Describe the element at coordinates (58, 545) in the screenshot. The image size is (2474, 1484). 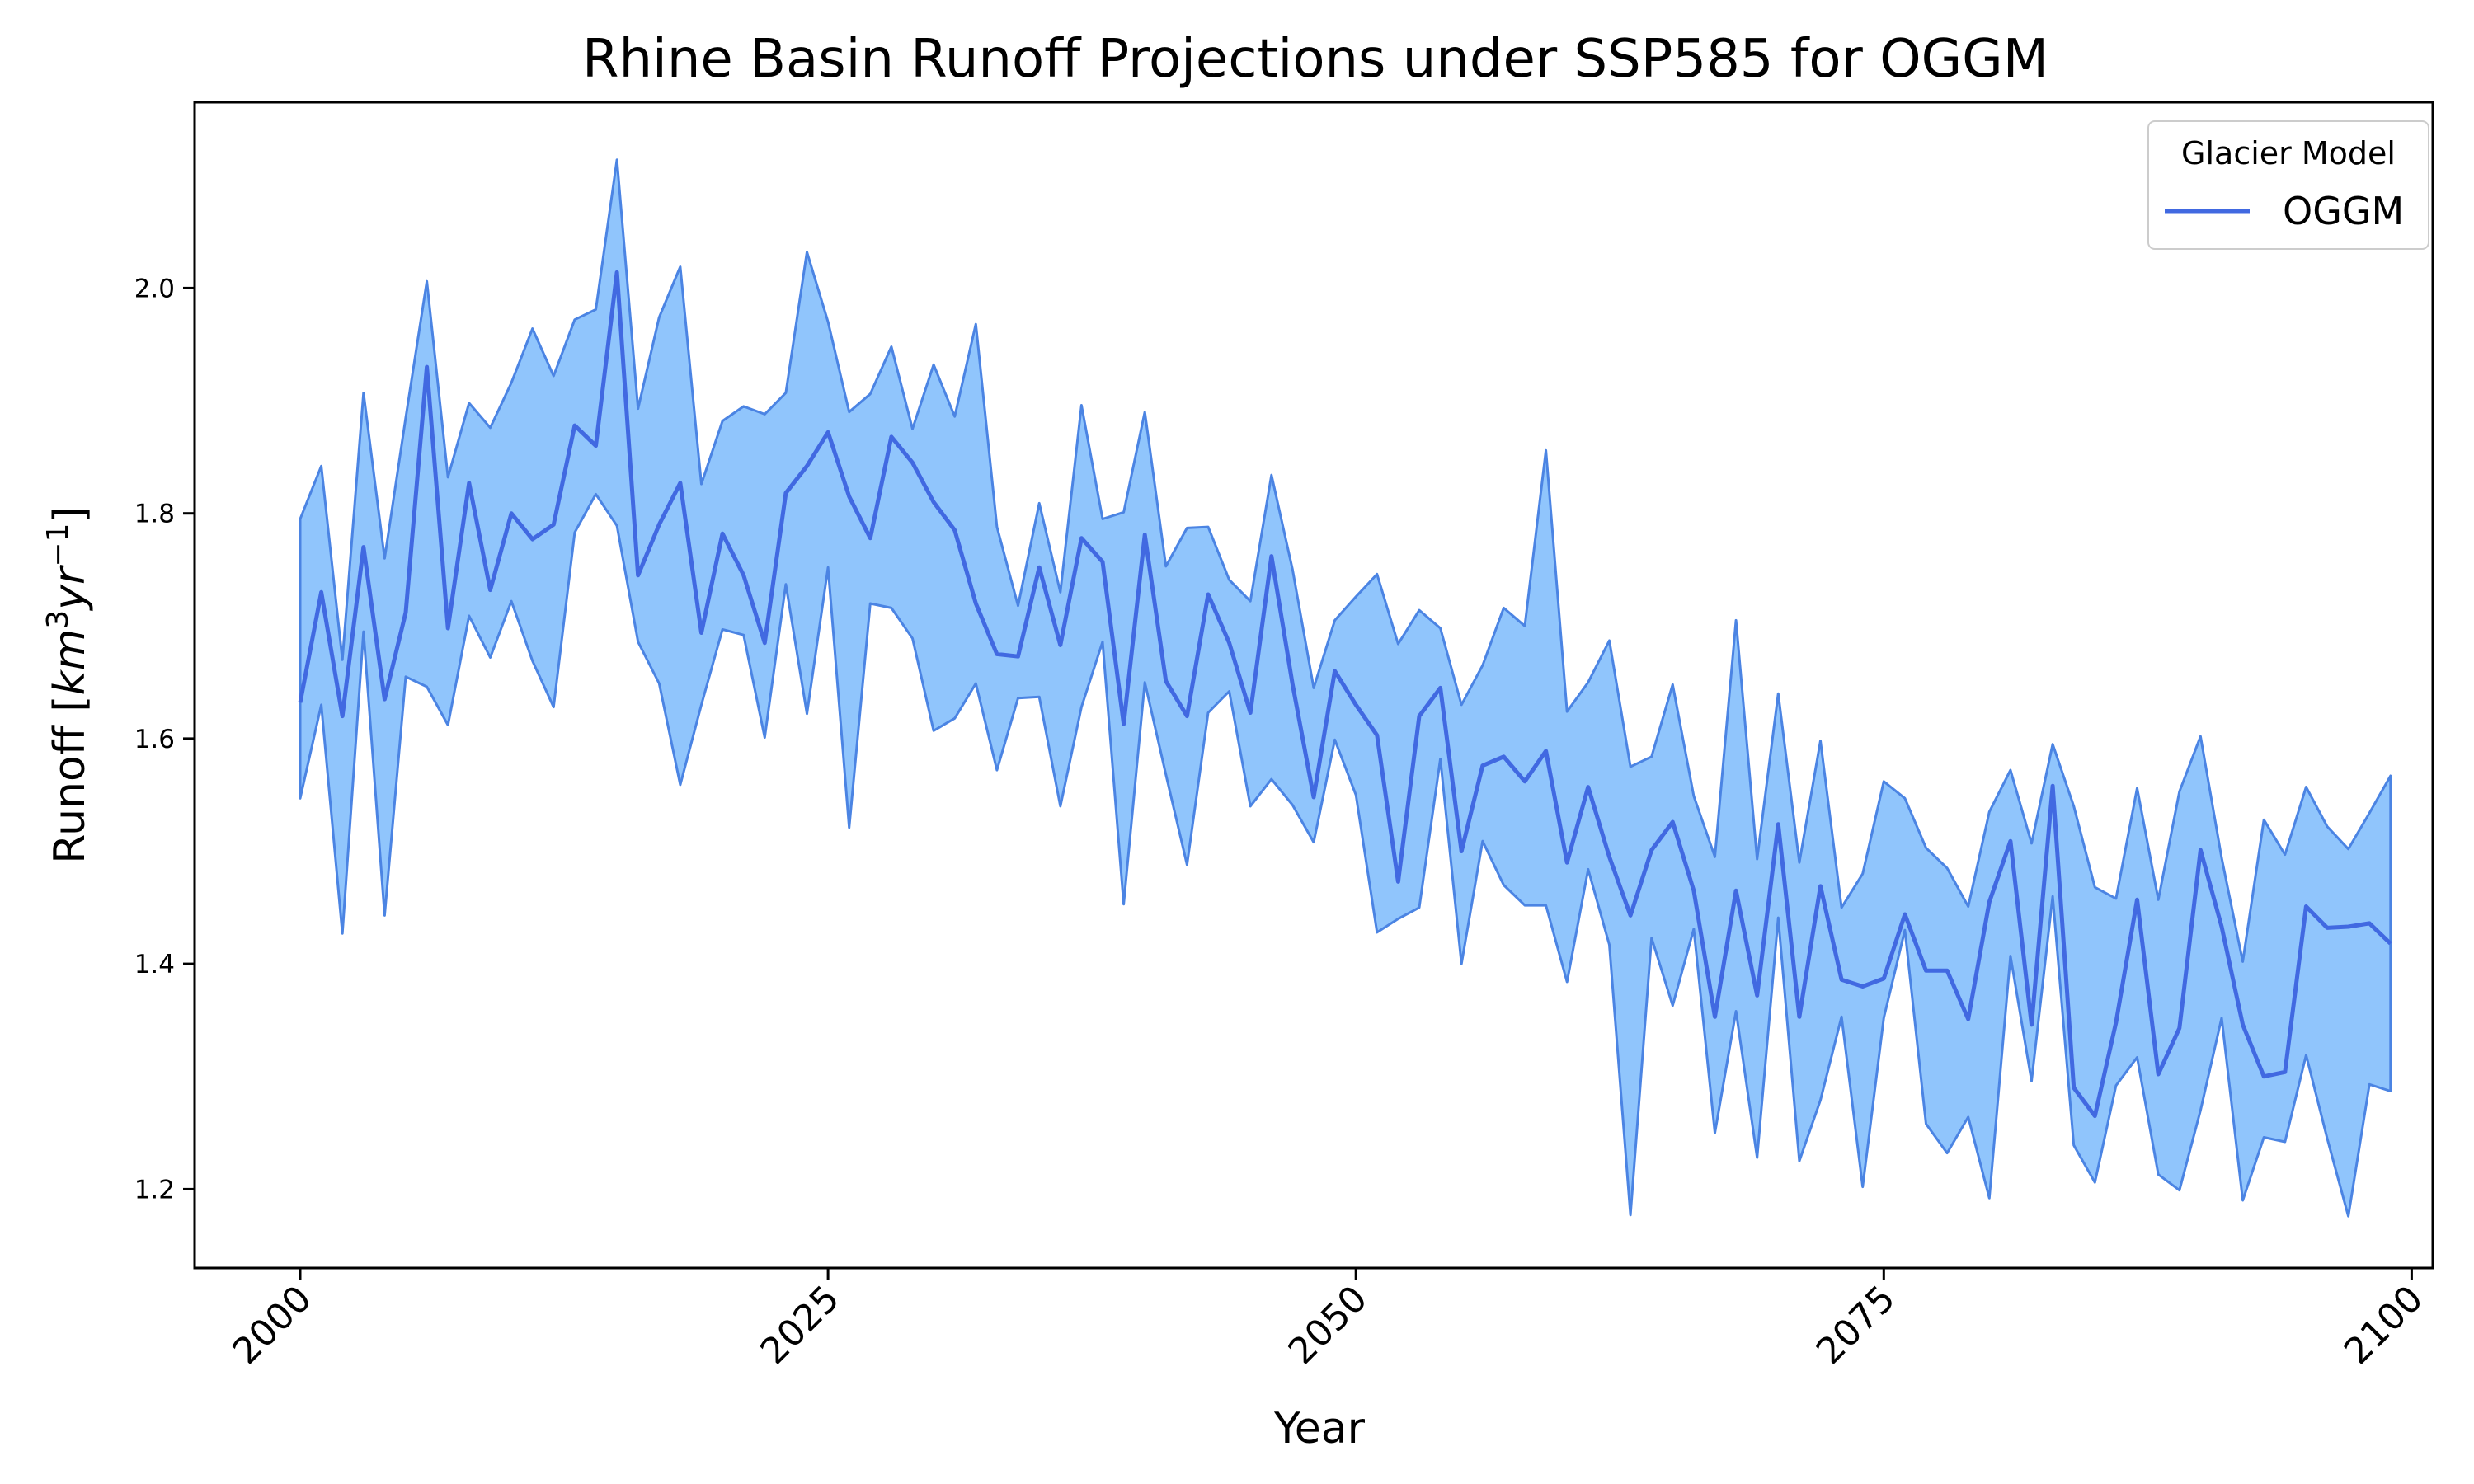
I see `y-axis-label-exp2: −1` at that location.